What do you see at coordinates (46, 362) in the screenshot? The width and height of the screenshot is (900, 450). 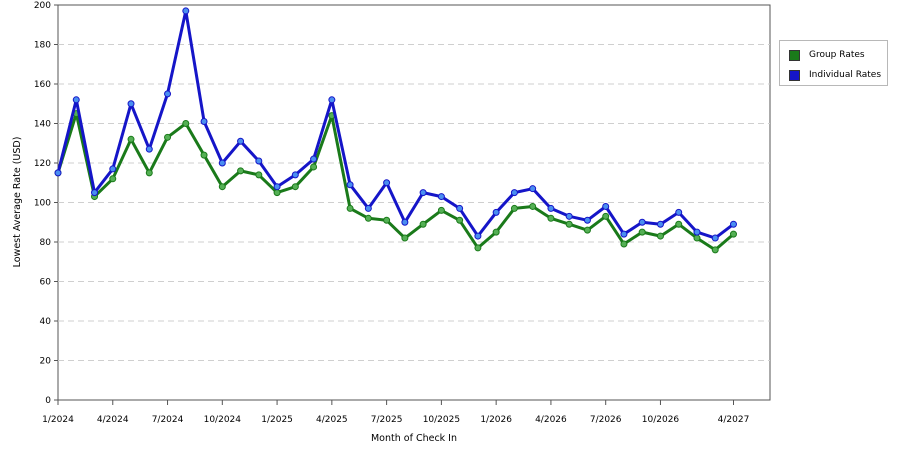 I see `y-tick-label-20: 20` at bounding box center [46, 362].